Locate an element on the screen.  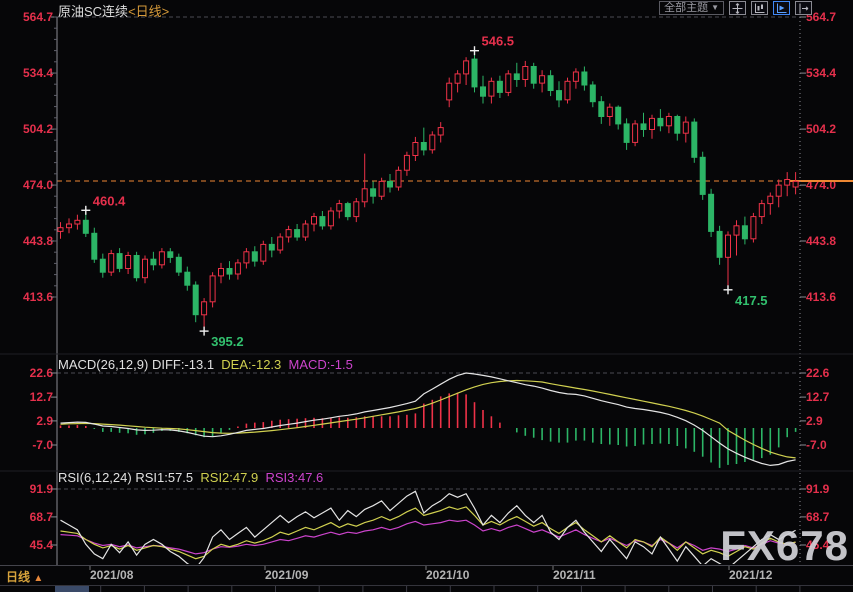
macd-macd-value: MACD:-1.5 is located at coordinates (320, 364).